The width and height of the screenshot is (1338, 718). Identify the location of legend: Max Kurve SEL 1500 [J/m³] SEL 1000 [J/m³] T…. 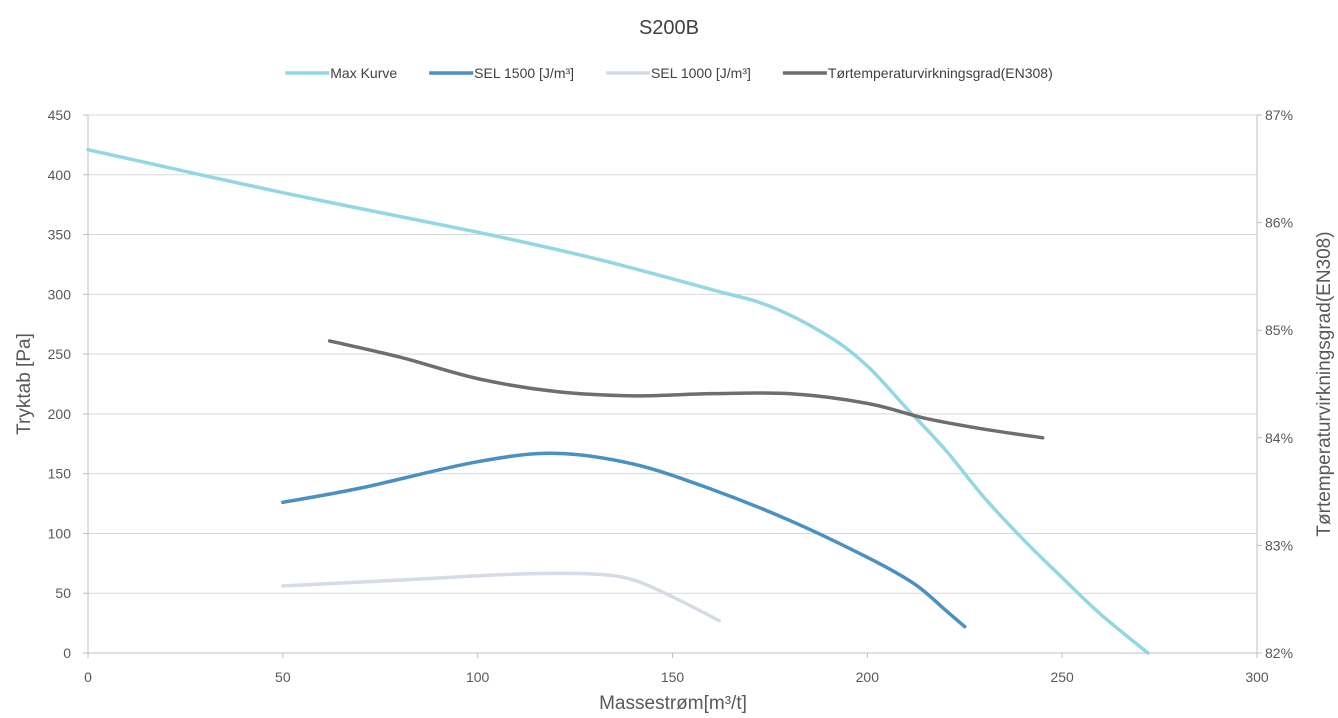
(669, 73).